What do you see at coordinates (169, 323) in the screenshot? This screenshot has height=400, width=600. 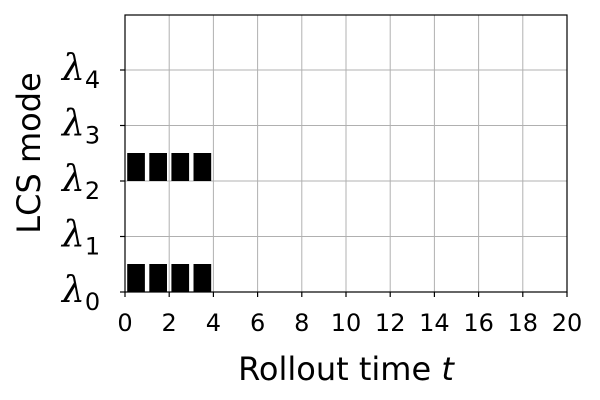 I see `x-tick-label: 2` at bounding box center [169, 323].